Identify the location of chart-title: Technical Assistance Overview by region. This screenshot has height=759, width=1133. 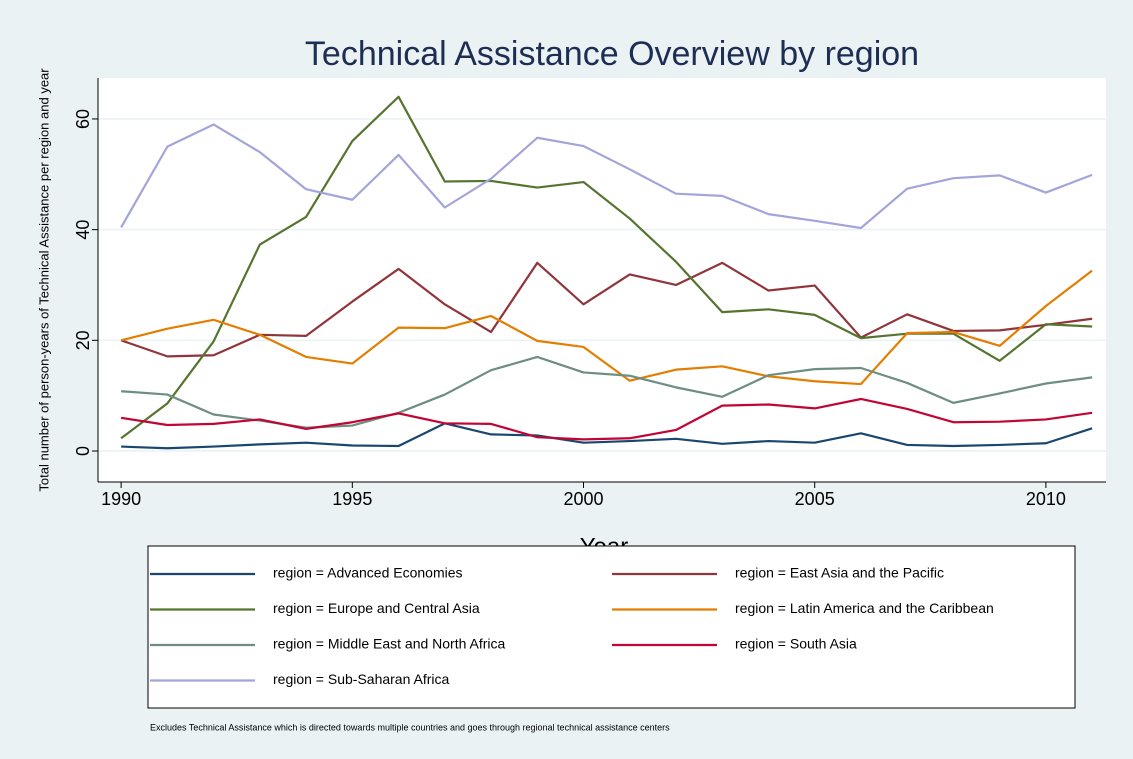
(612, 54).